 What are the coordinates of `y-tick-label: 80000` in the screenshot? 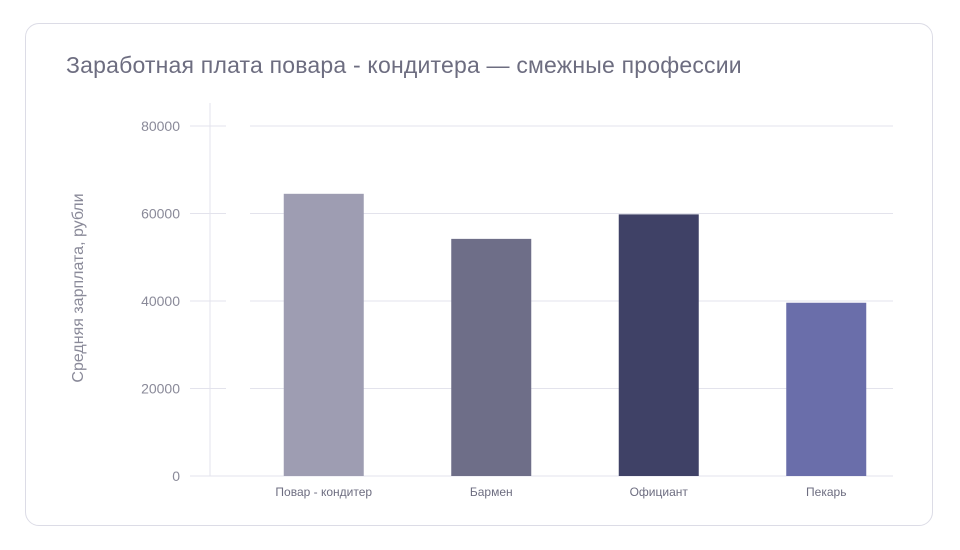 It's located at (160, 126).